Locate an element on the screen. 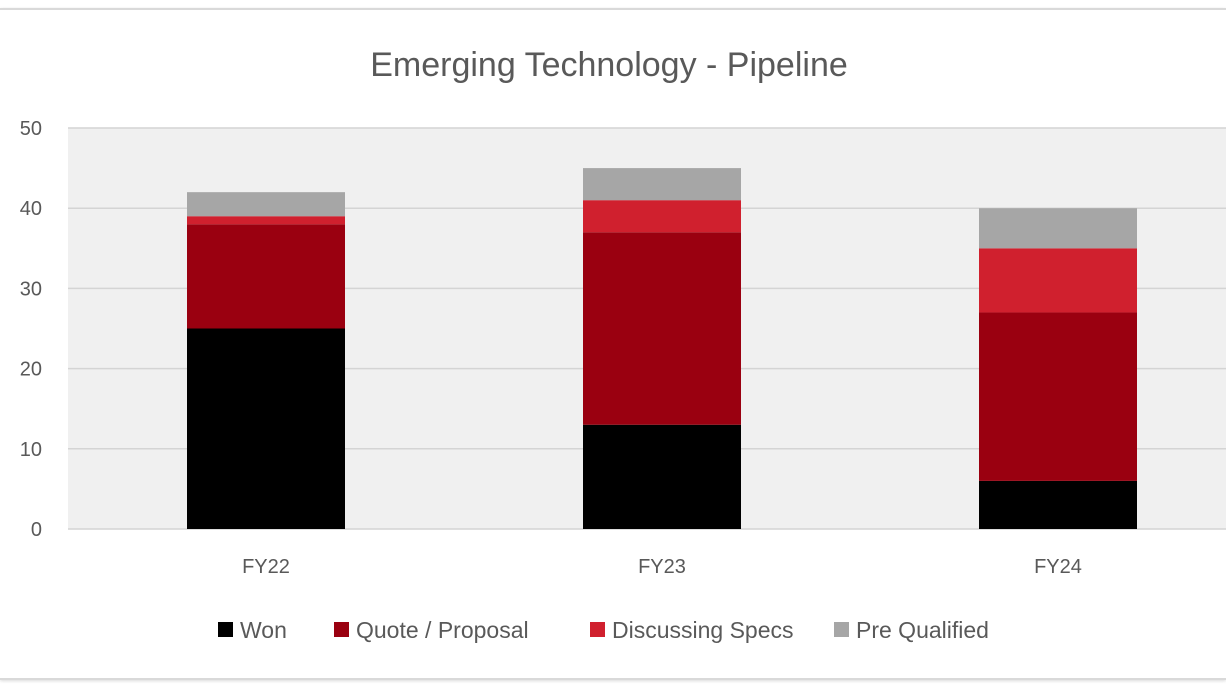 This screenshot has height=690, width=1226. legend-swatch-won is located at coordinates (225, 629).